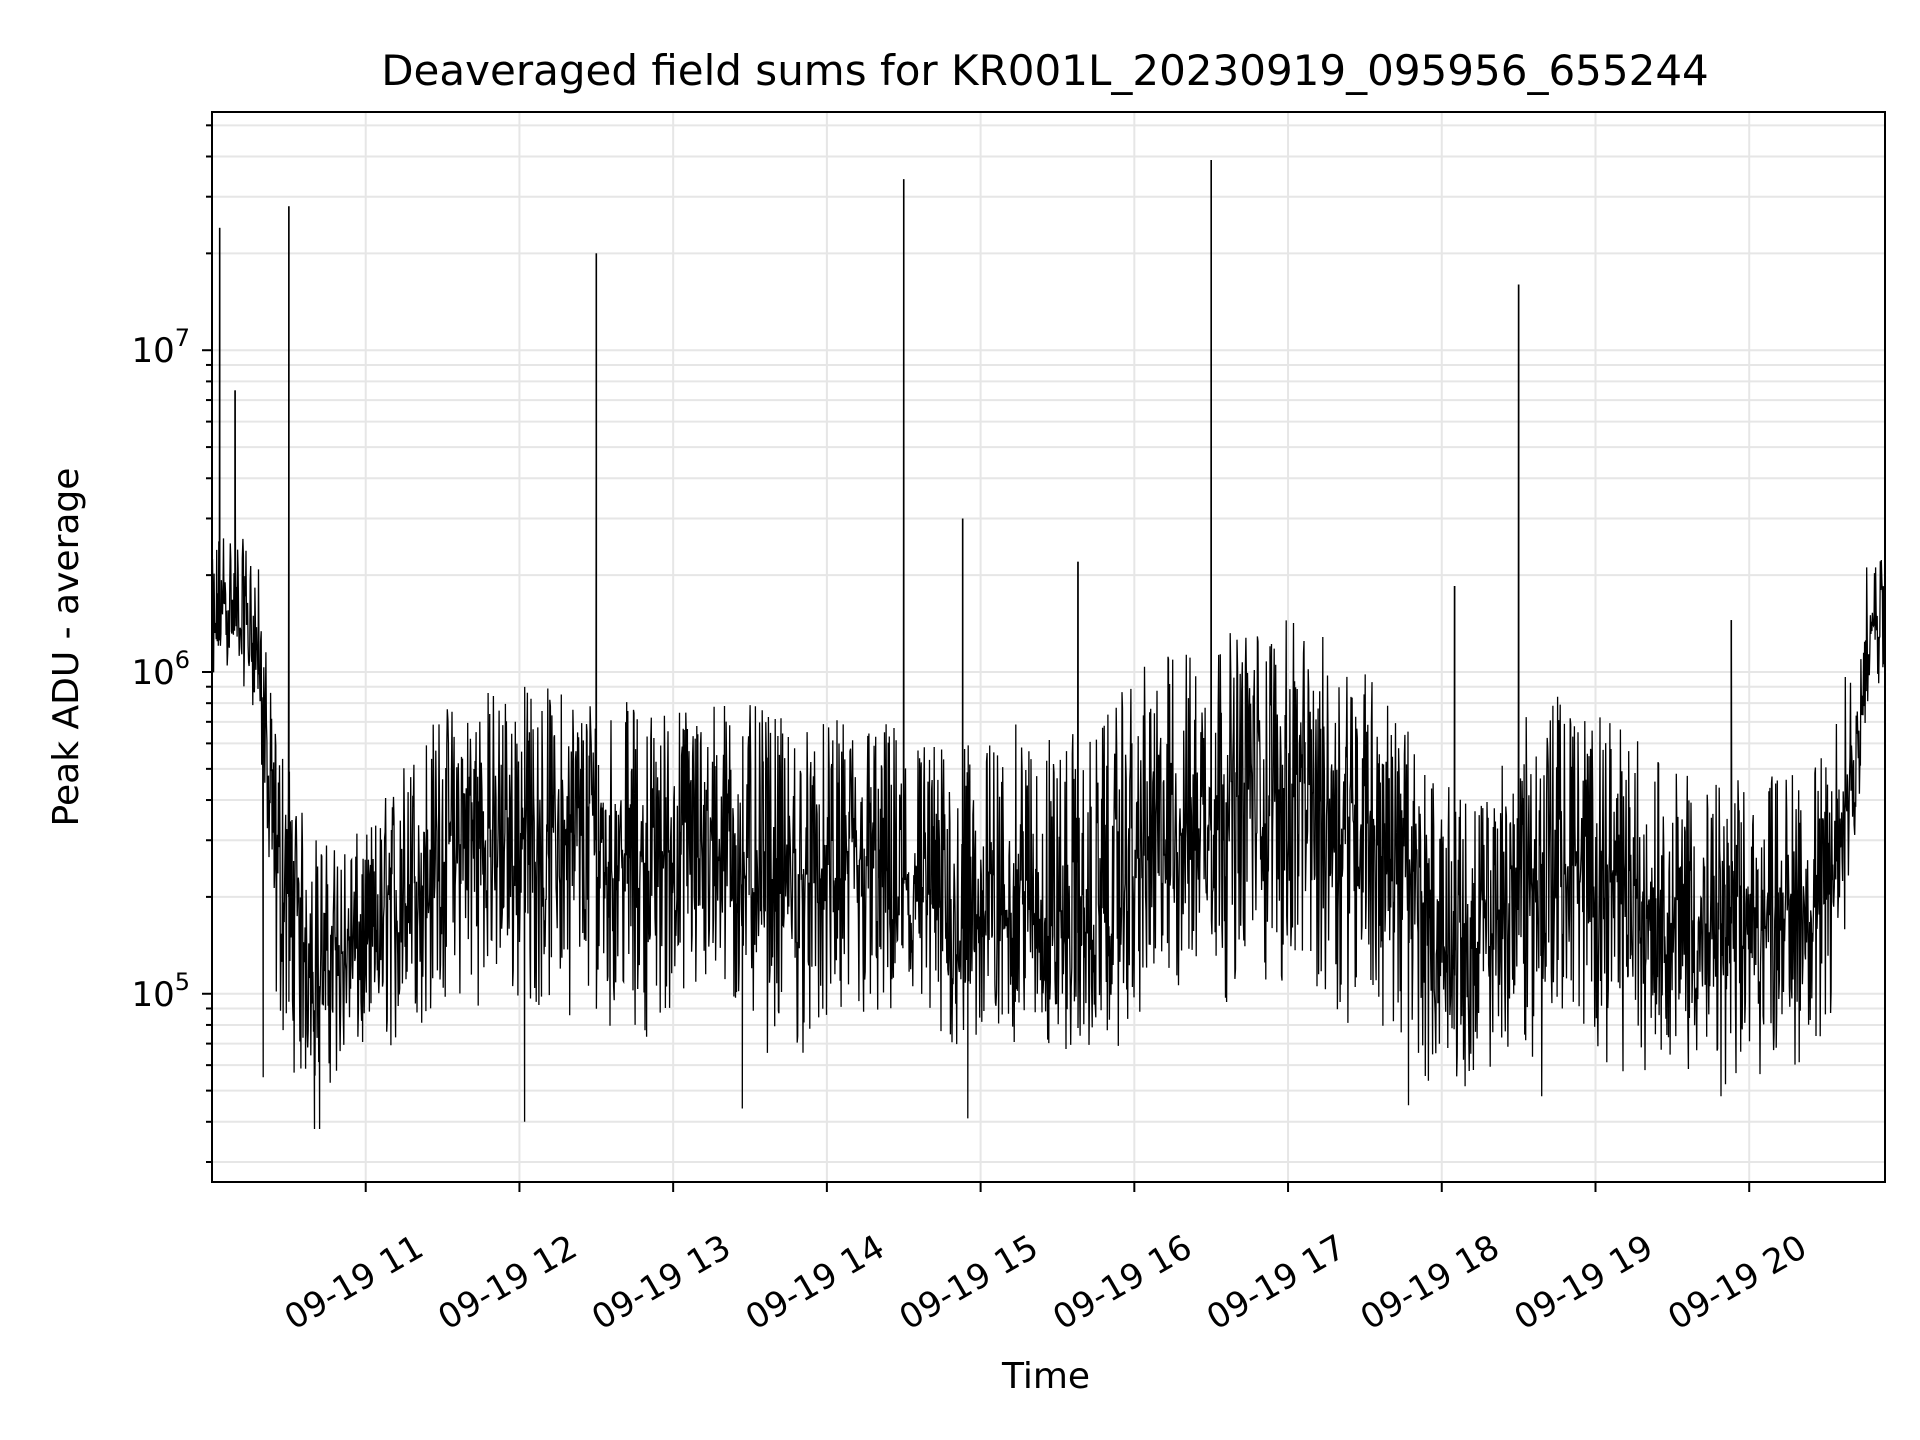 The height and width of the screenshot is (1440, 1920). What do you see at coordinates (815, 1282) in the screenshot?
I see `x-tick-label: 09-19 14` at bounding box center [815, 1282].